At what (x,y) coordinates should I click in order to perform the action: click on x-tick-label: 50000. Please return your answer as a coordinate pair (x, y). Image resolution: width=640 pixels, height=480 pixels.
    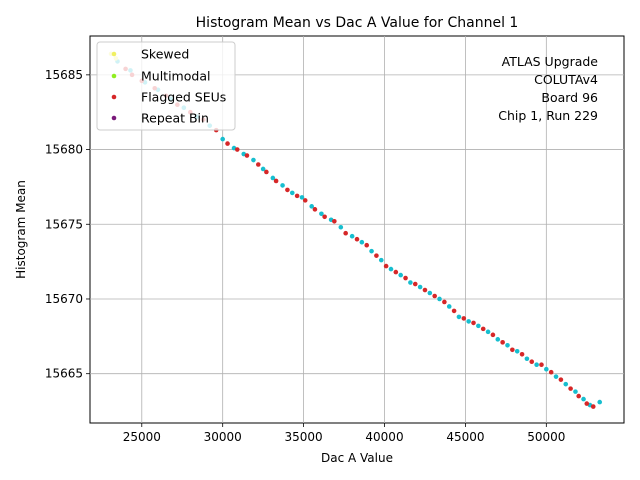
    Looking at the image, I should click on (546, 437).